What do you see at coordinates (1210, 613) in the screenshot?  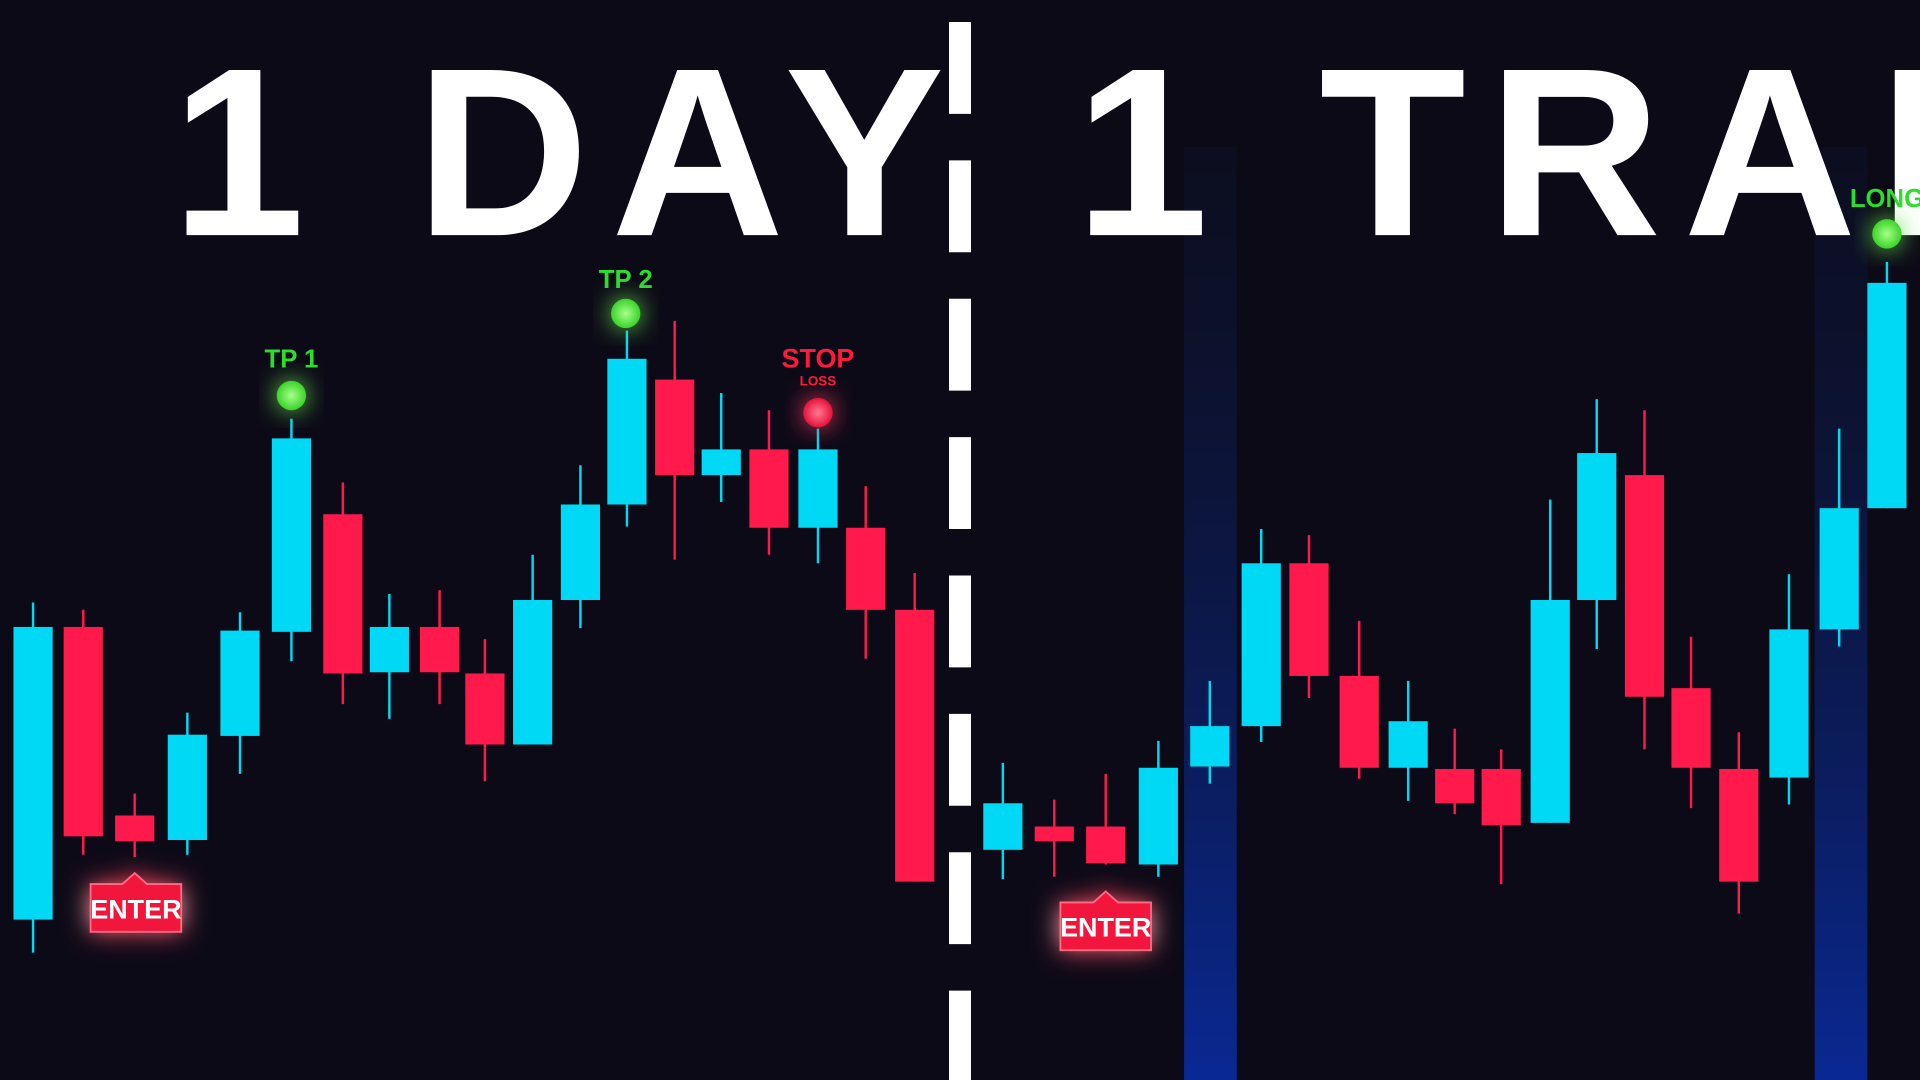 I see `highlight-column` at bounding box center [1210, 613].